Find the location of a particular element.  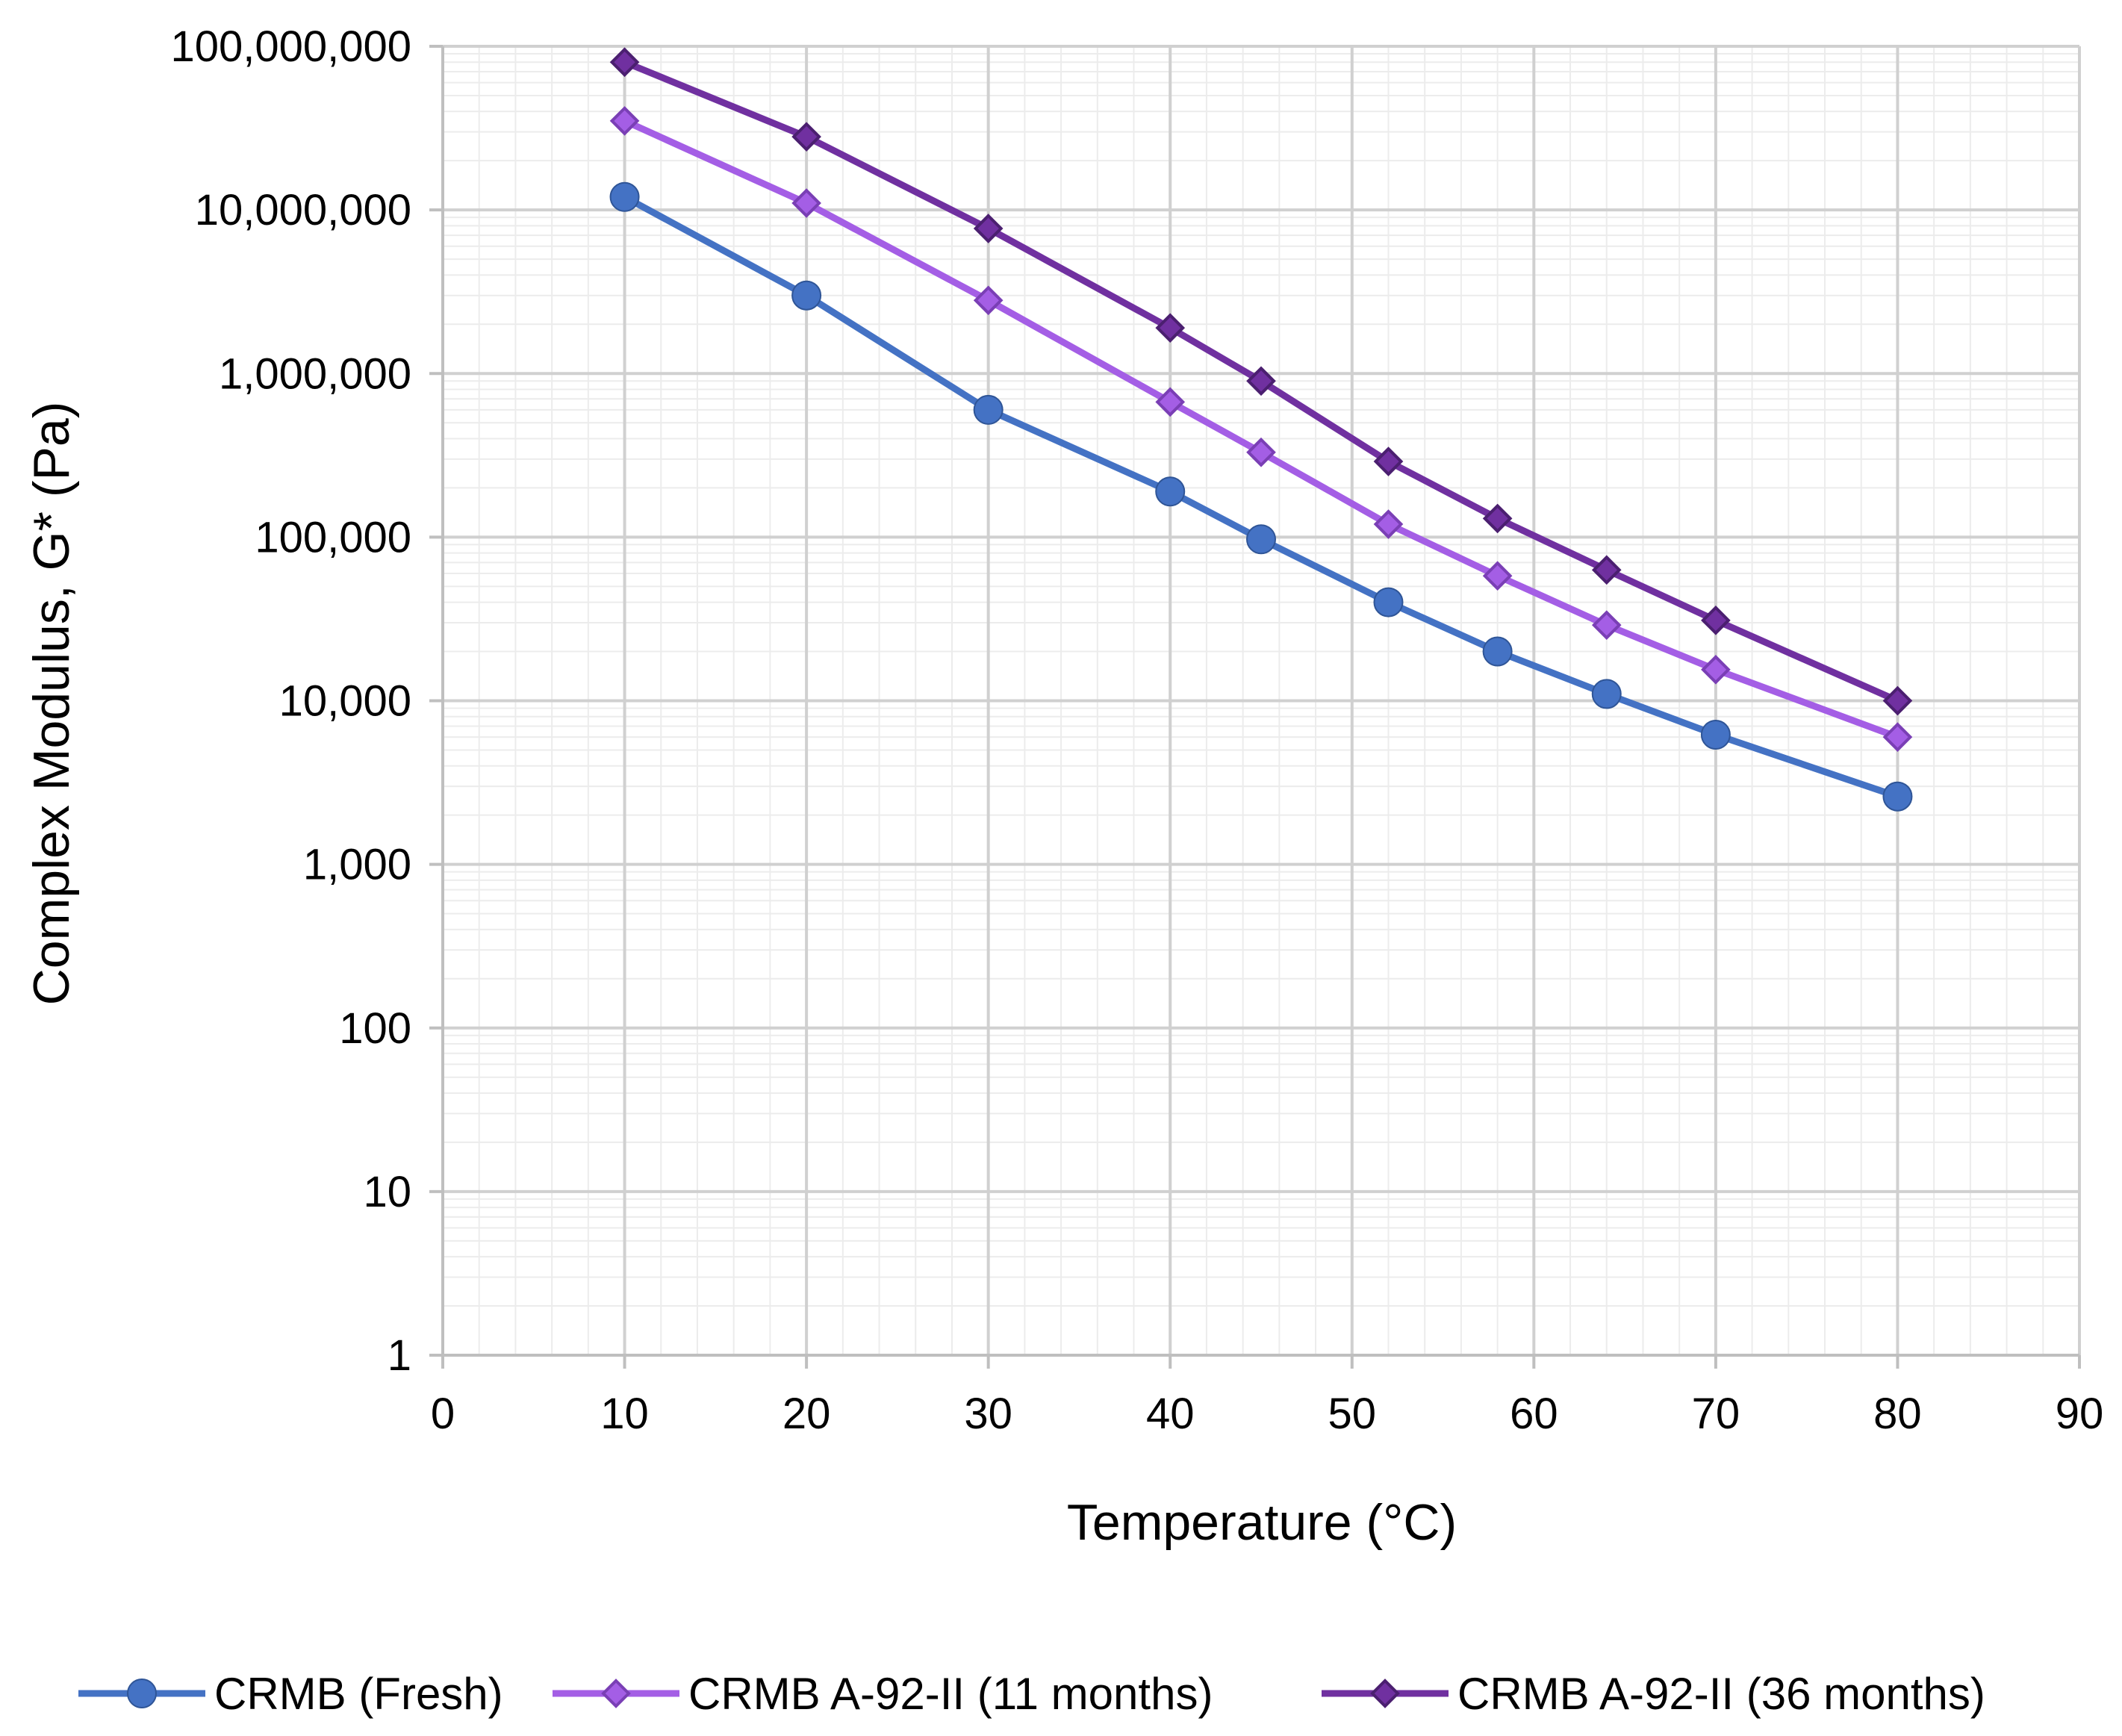

x-axis-tick-labels: 0 10 20 30 40 50 60 70 80 90 is located at coordinates (1267, 1414).